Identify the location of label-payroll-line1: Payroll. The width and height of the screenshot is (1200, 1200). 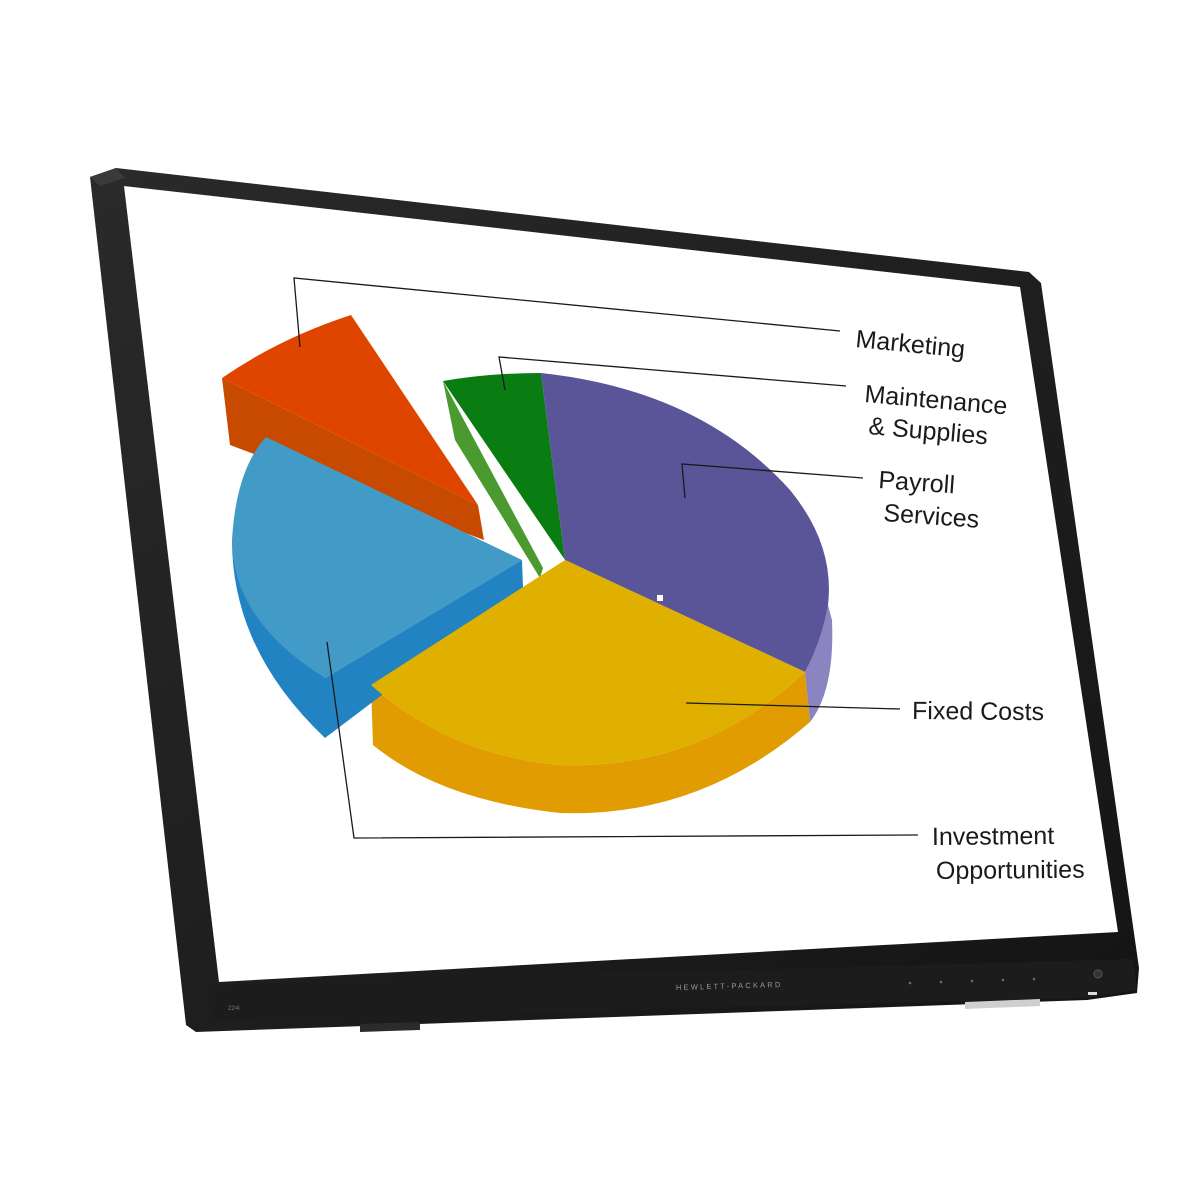
(917, 482).